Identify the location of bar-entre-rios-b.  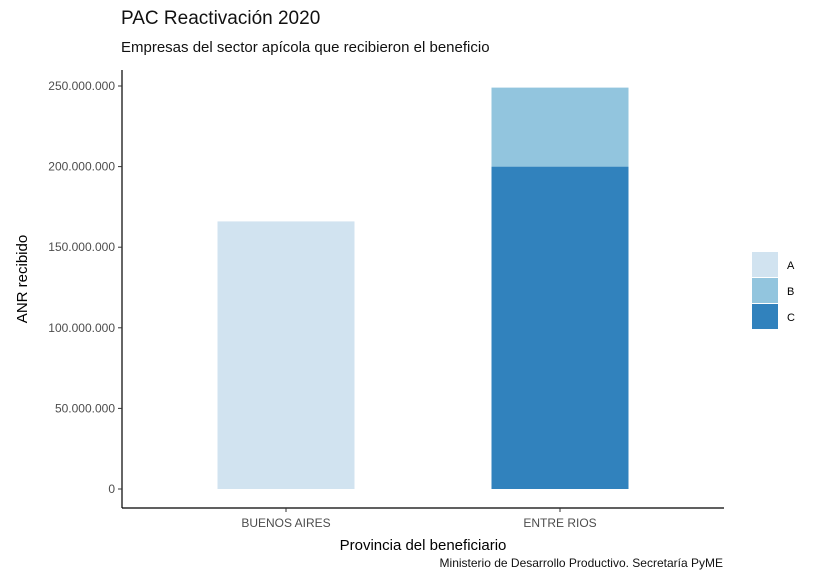
(560, 127).